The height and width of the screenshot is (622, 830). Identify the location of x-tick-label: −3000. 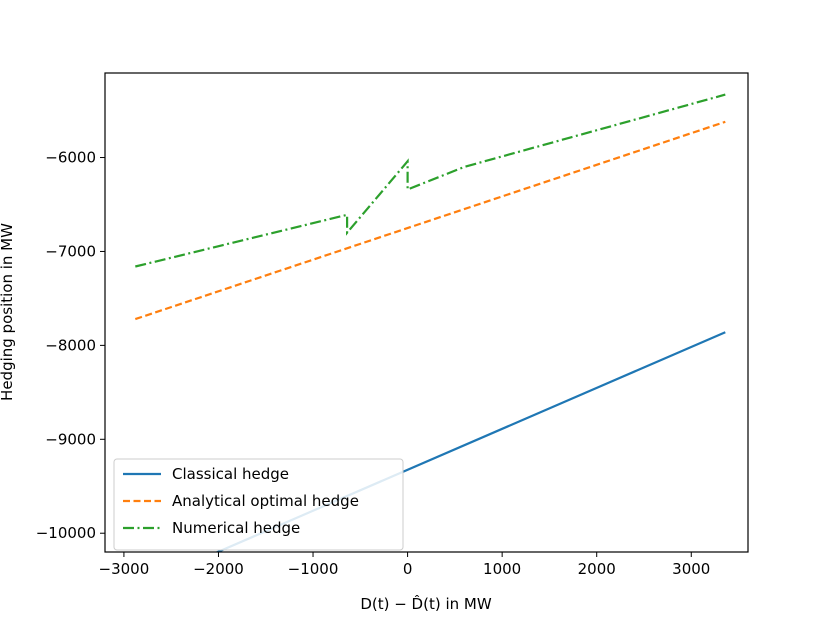
(124, 569).